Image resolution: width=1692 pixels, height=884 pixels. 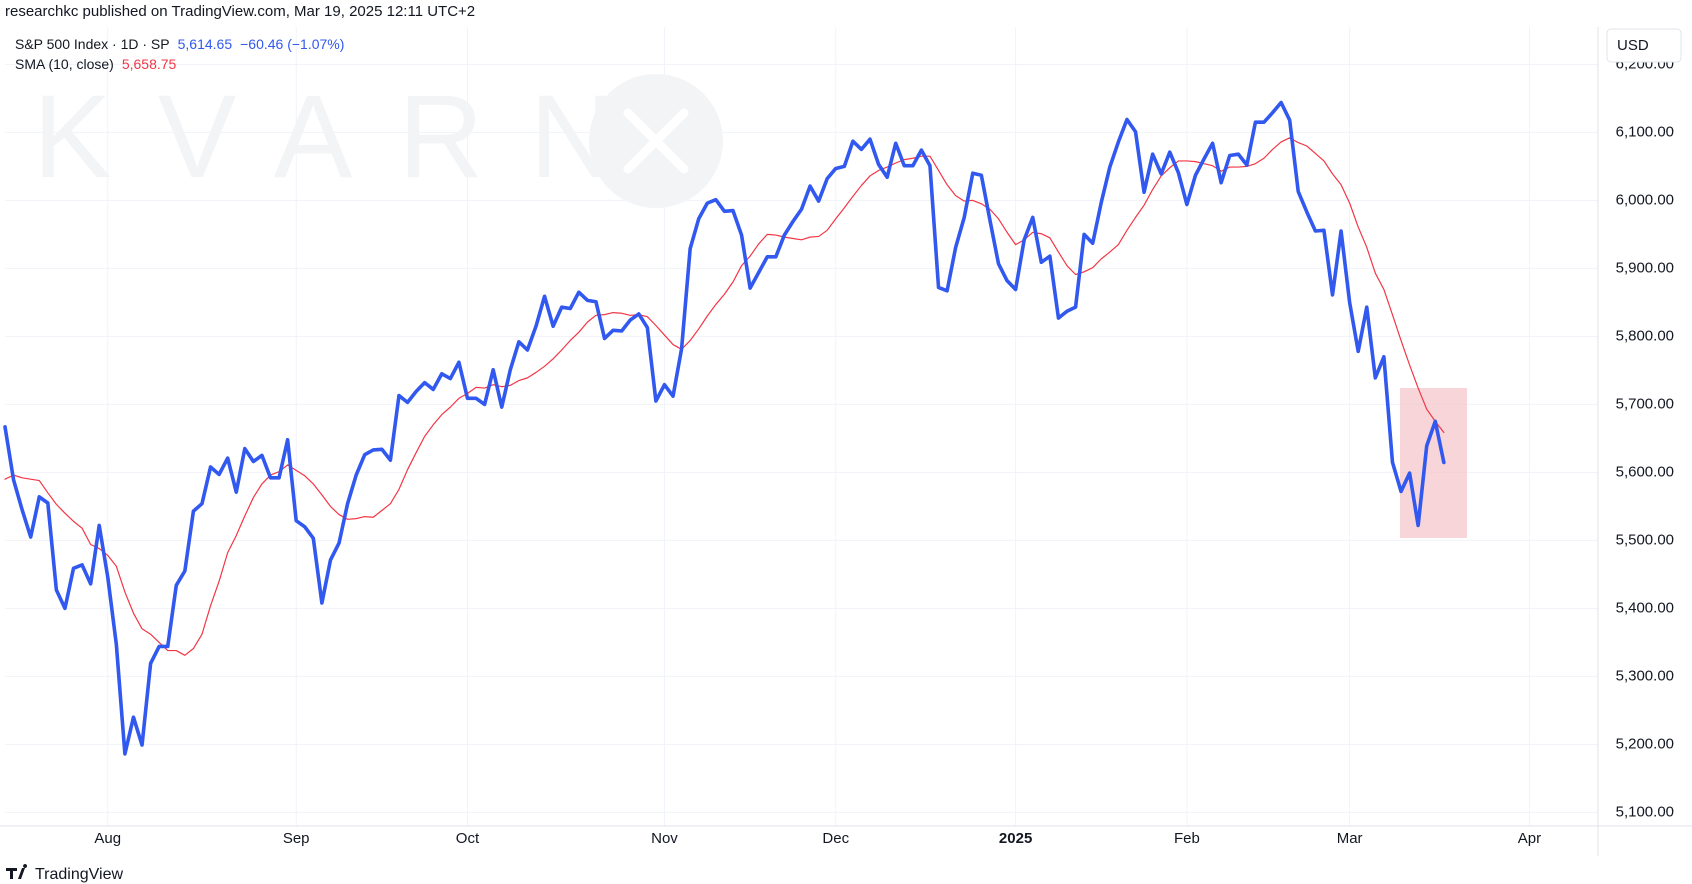 What do you see at coordinates (1645, 131) in the screenshot?
I see `y-tick-label: 6,100.00` at bounding box center [1645, 131].